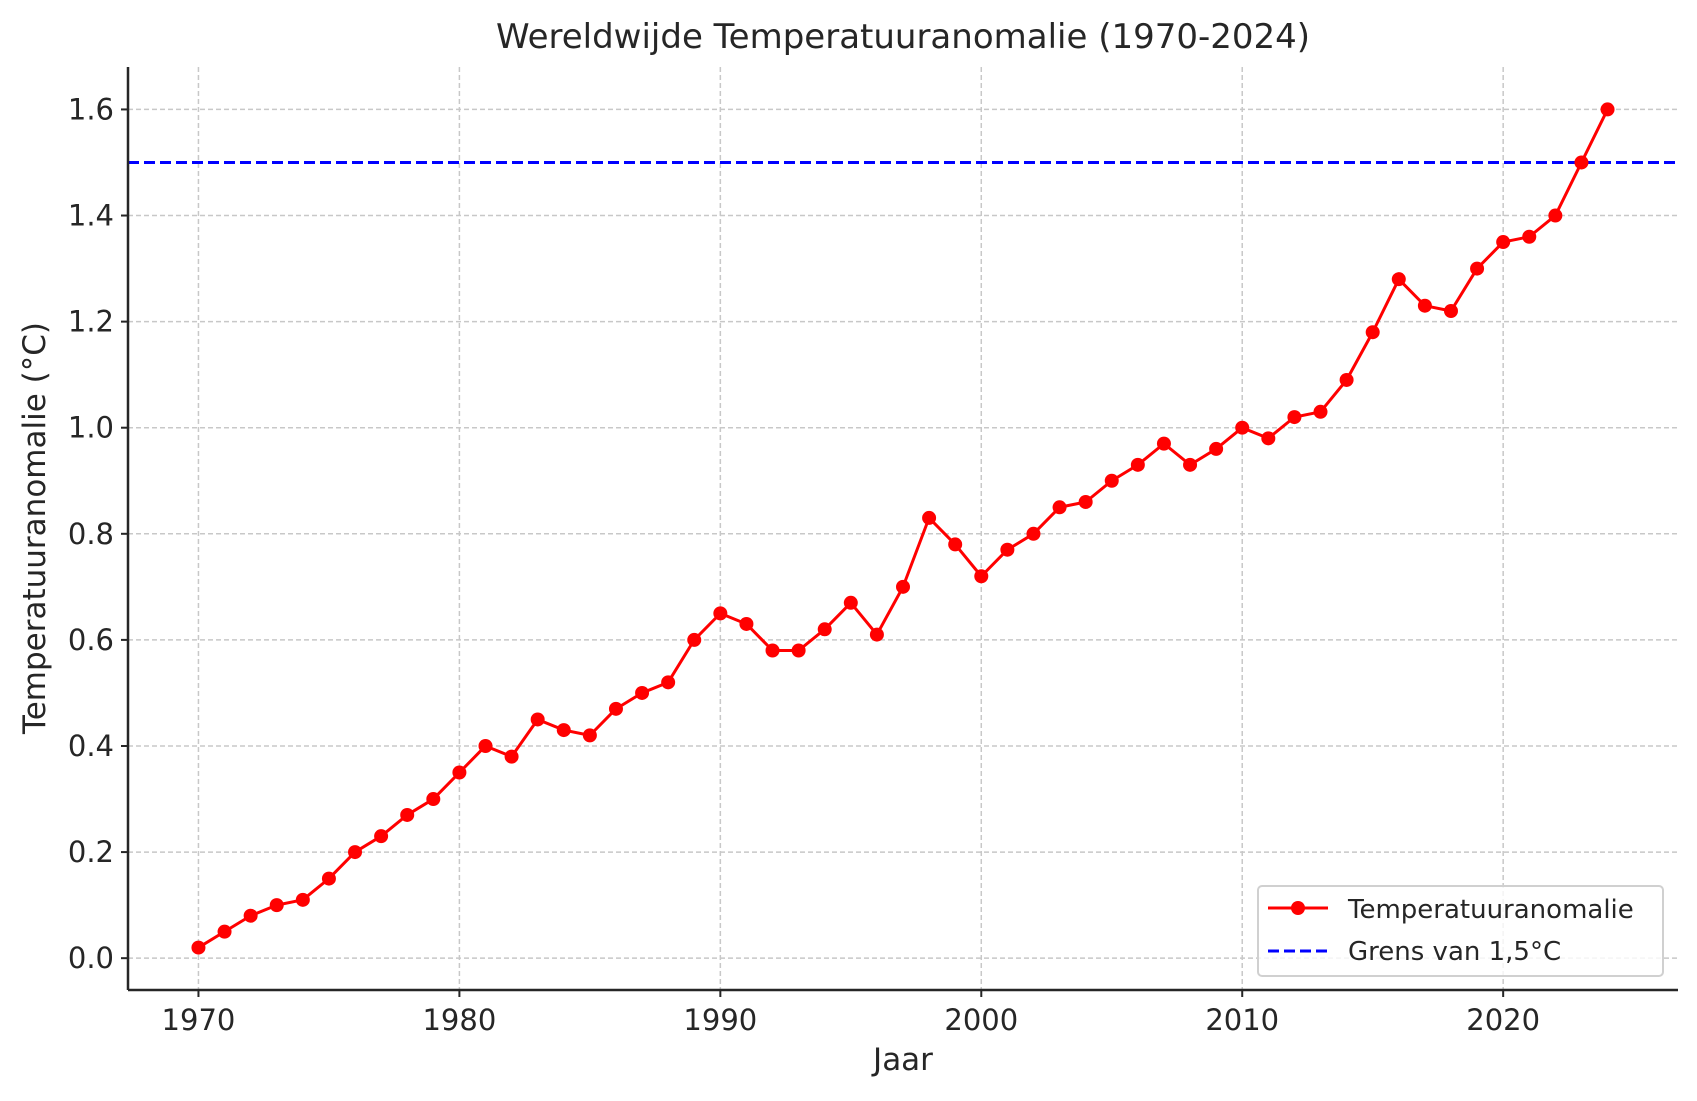 Image resolution: width=1697 pixels, height=1101 pixels. Describe the element at coordinates (1503, 1020) in the screenshot. I see `x-tick-label: 2020` at that location.